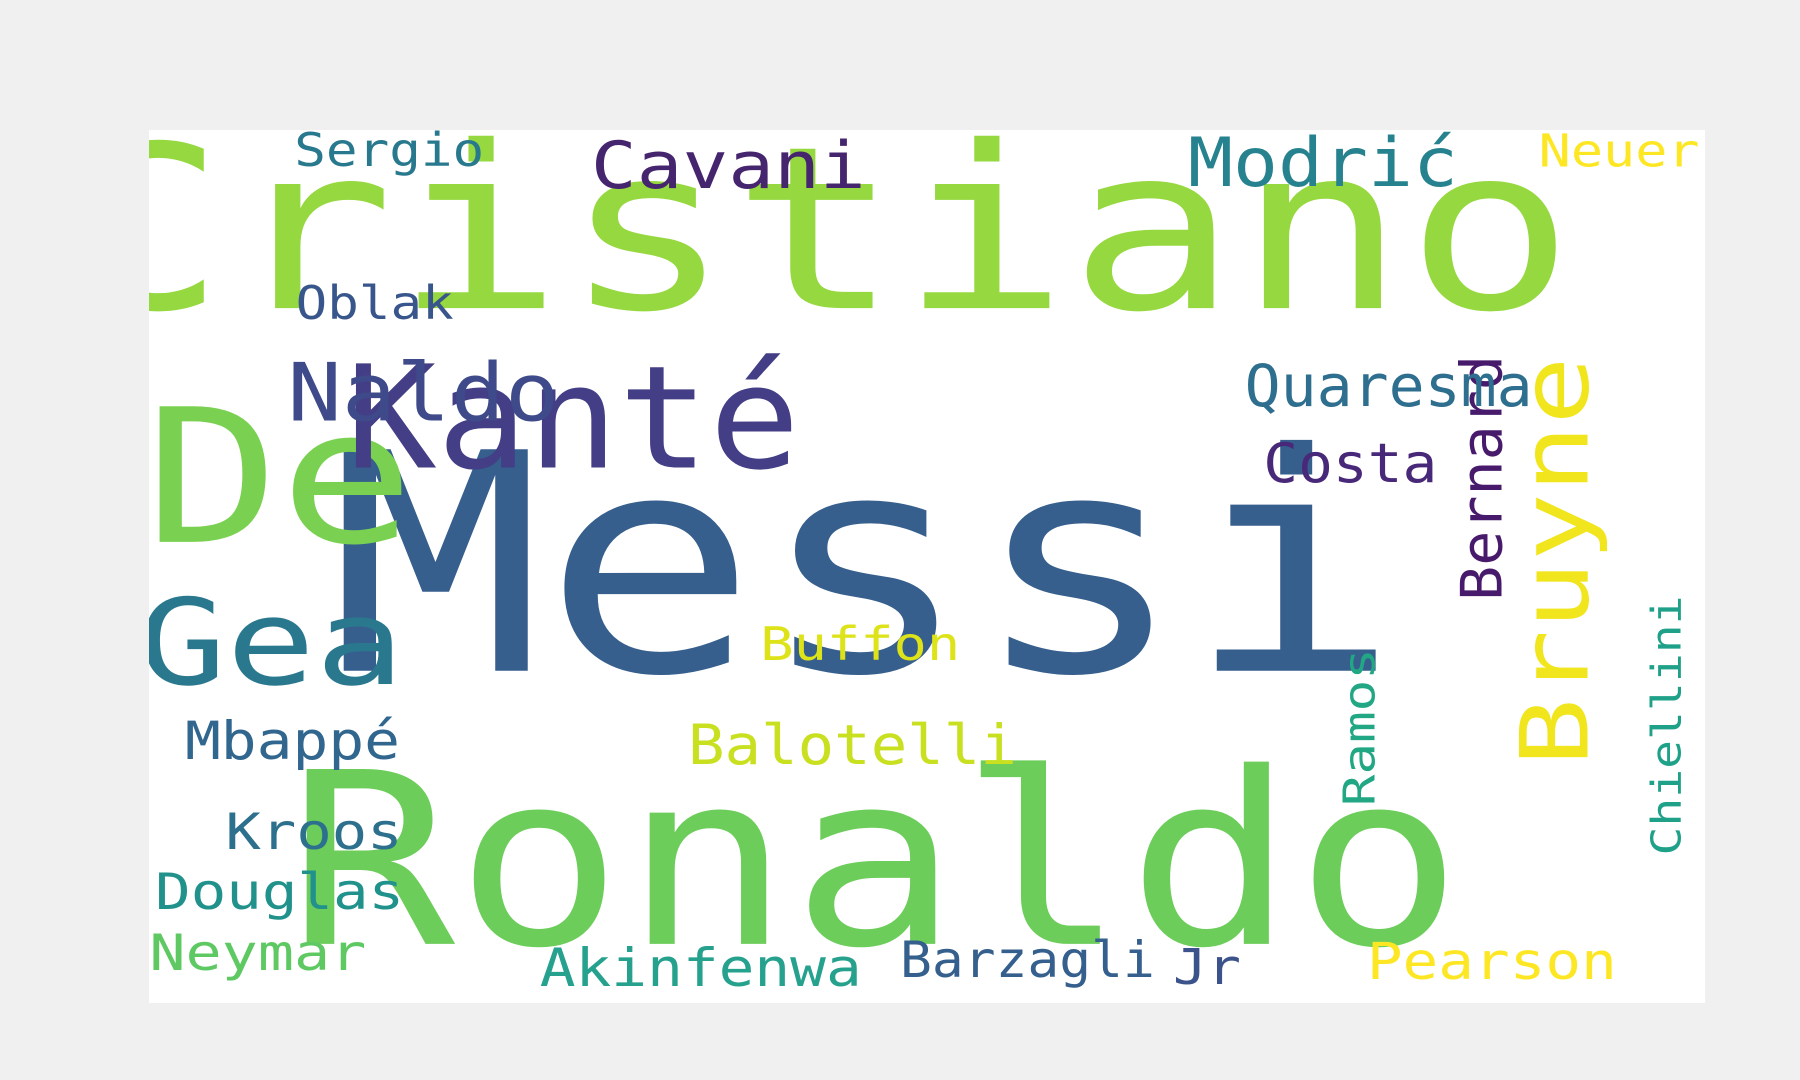  Describe the element at coordinates (1207, 968) in the screenshot. I see `word-jr: Jr` at that location.